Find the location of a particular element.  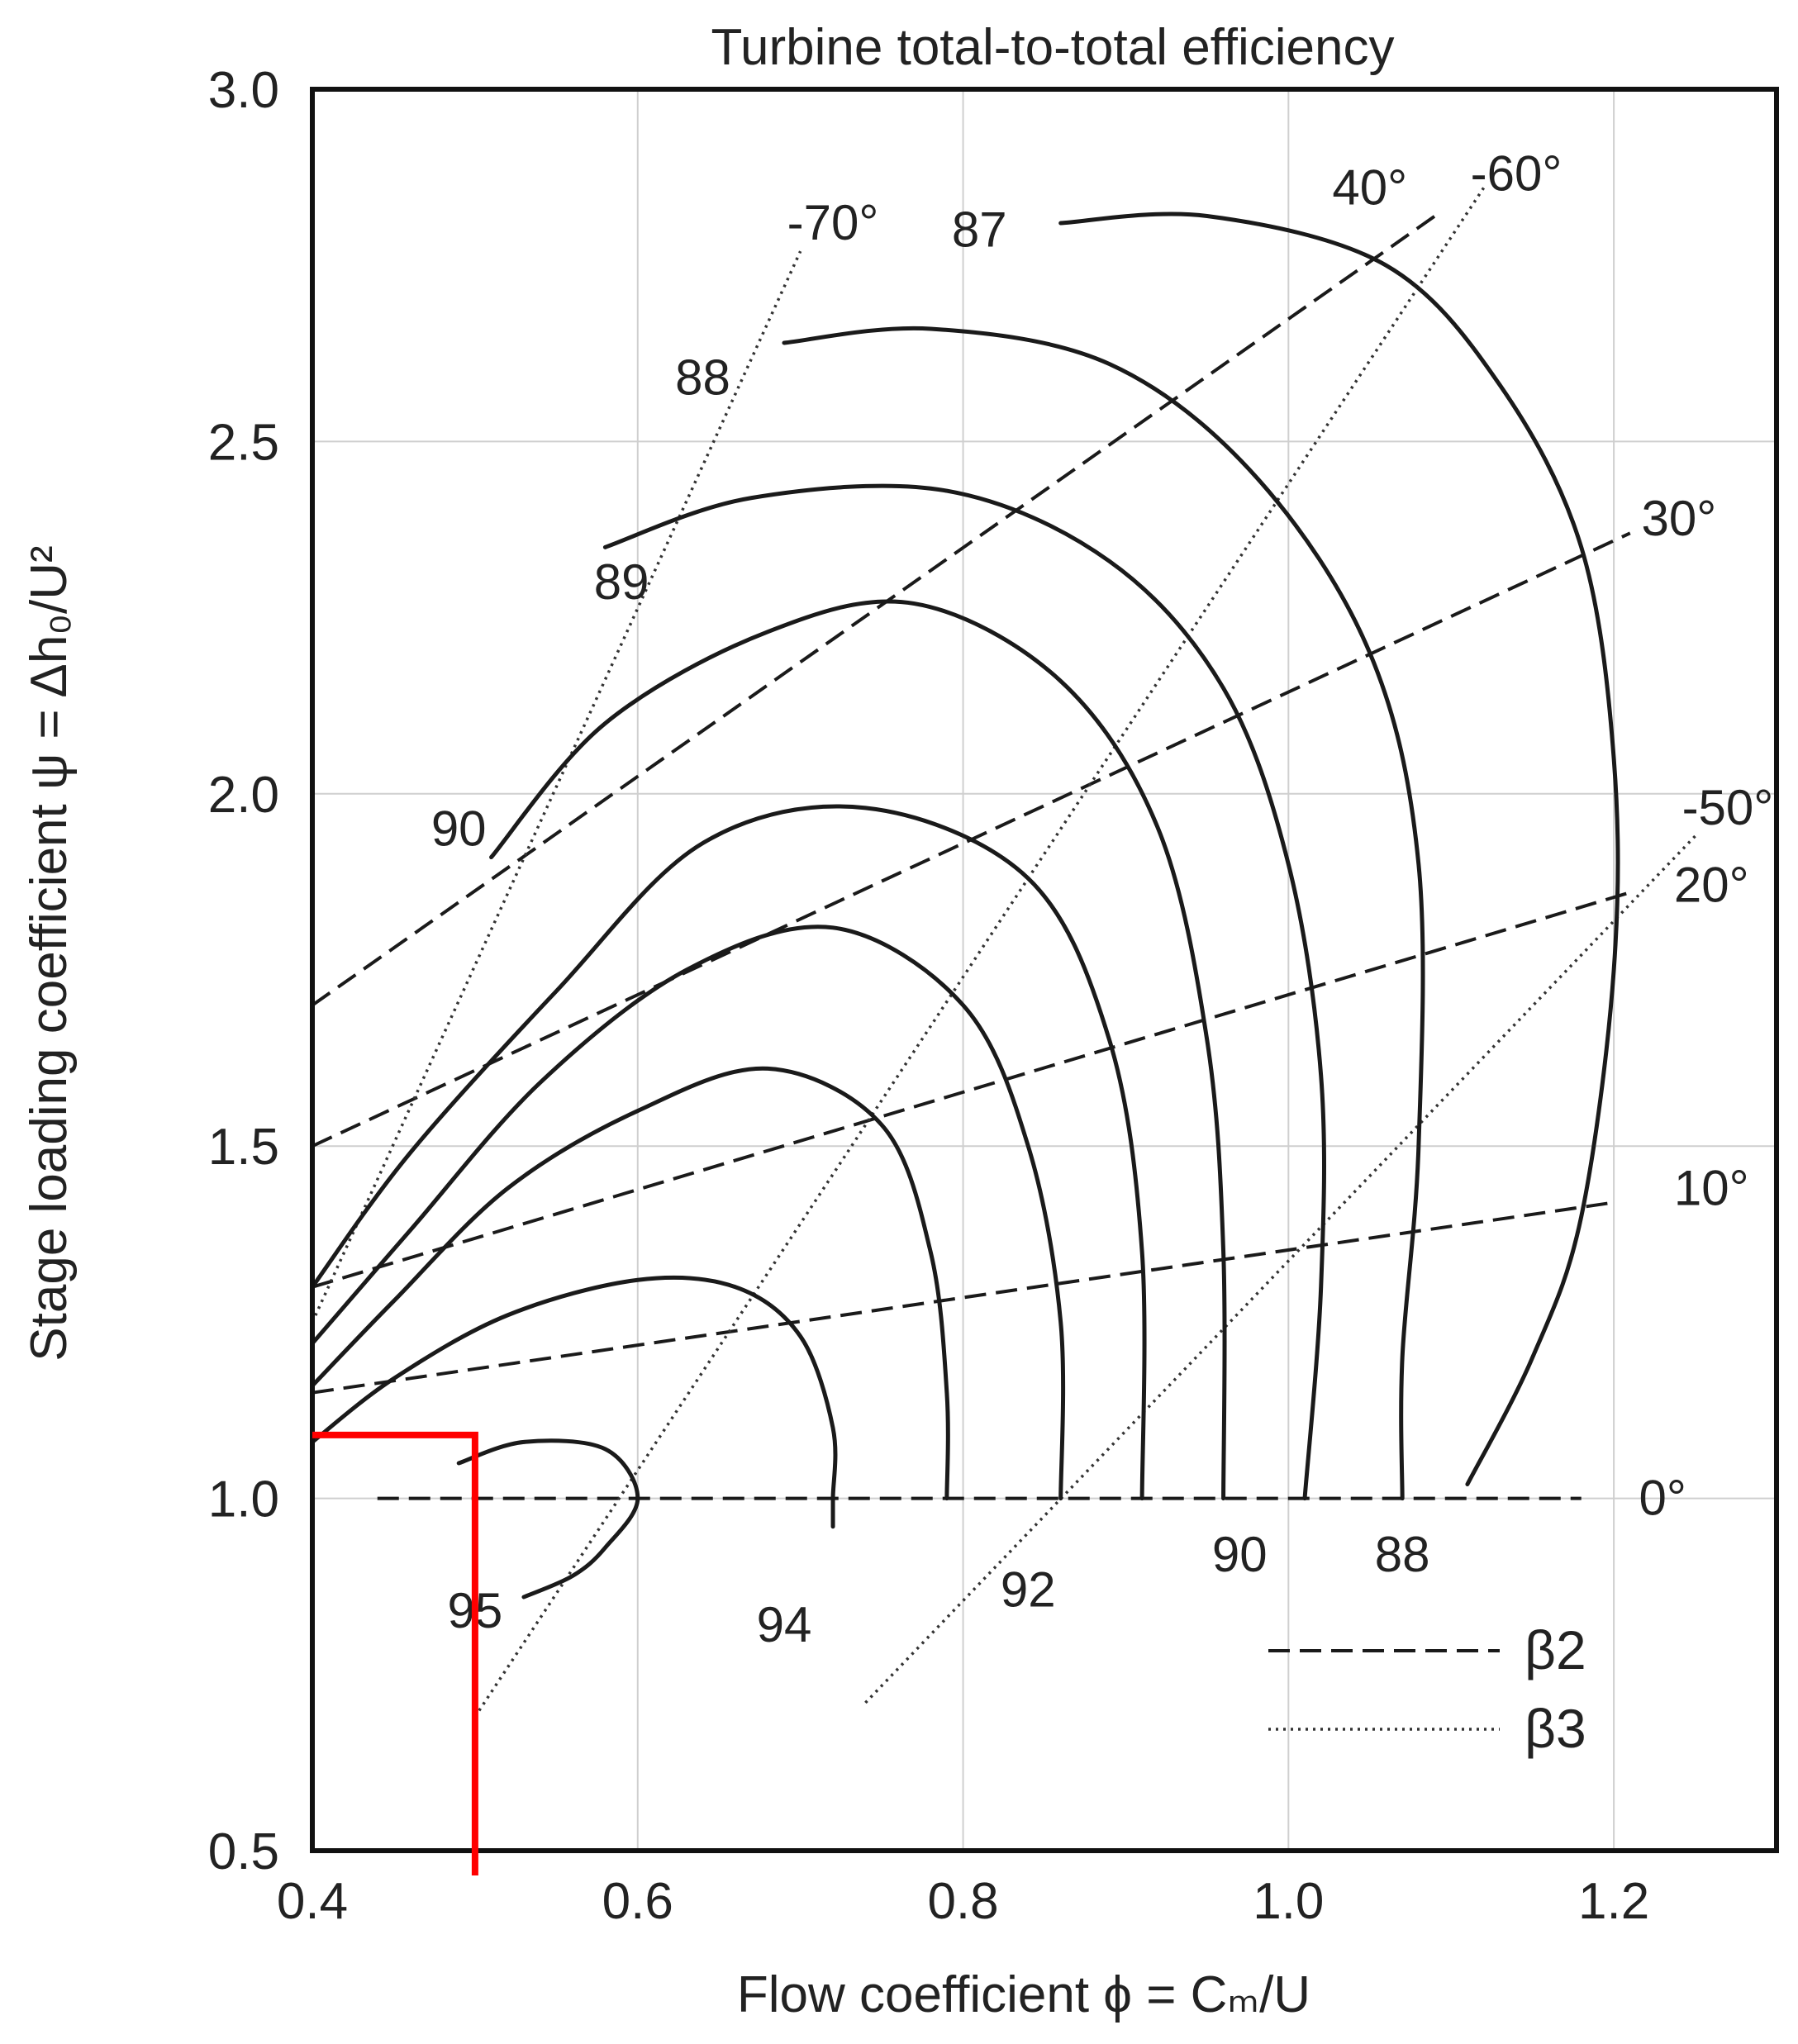

y-tick-label: 2.5 is located at coordinates (244, 443).